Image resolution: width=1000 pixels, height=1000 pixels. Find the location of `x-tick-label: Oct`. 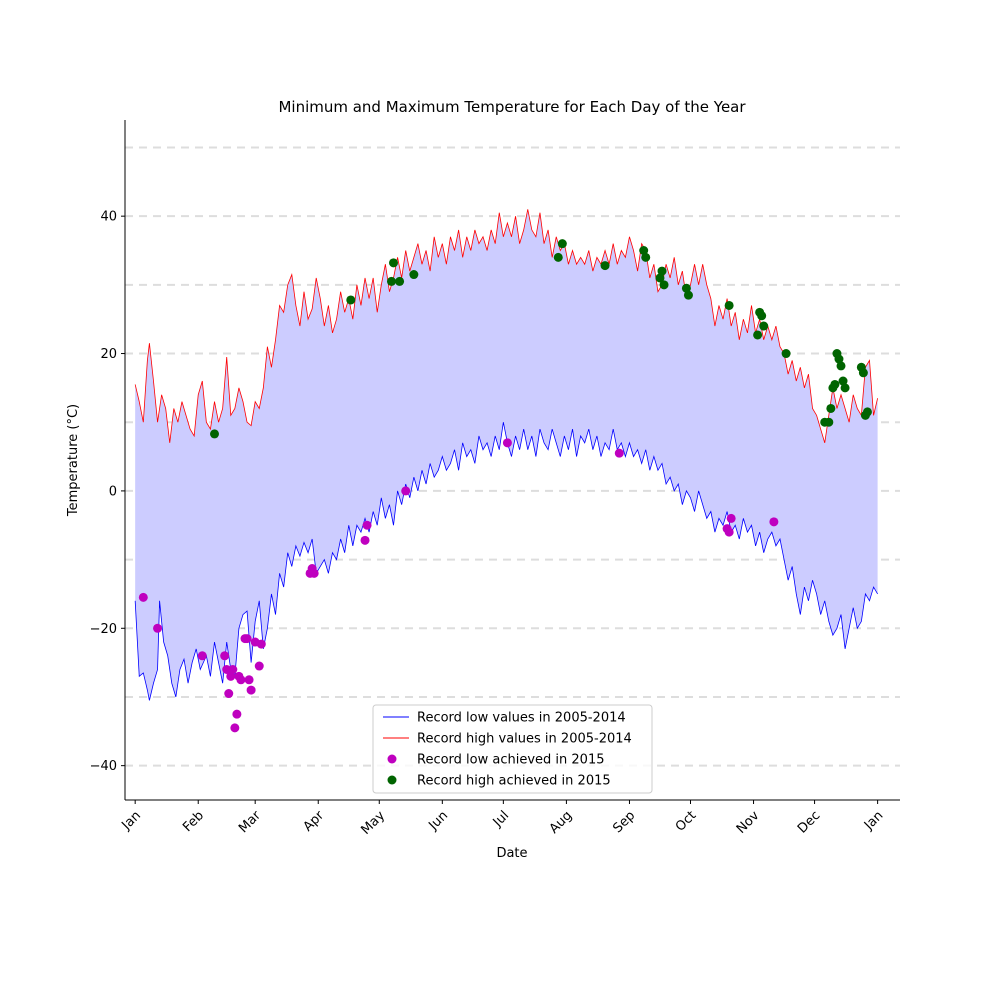

x-tick-label: Oct is located at coordinates (686, 821).